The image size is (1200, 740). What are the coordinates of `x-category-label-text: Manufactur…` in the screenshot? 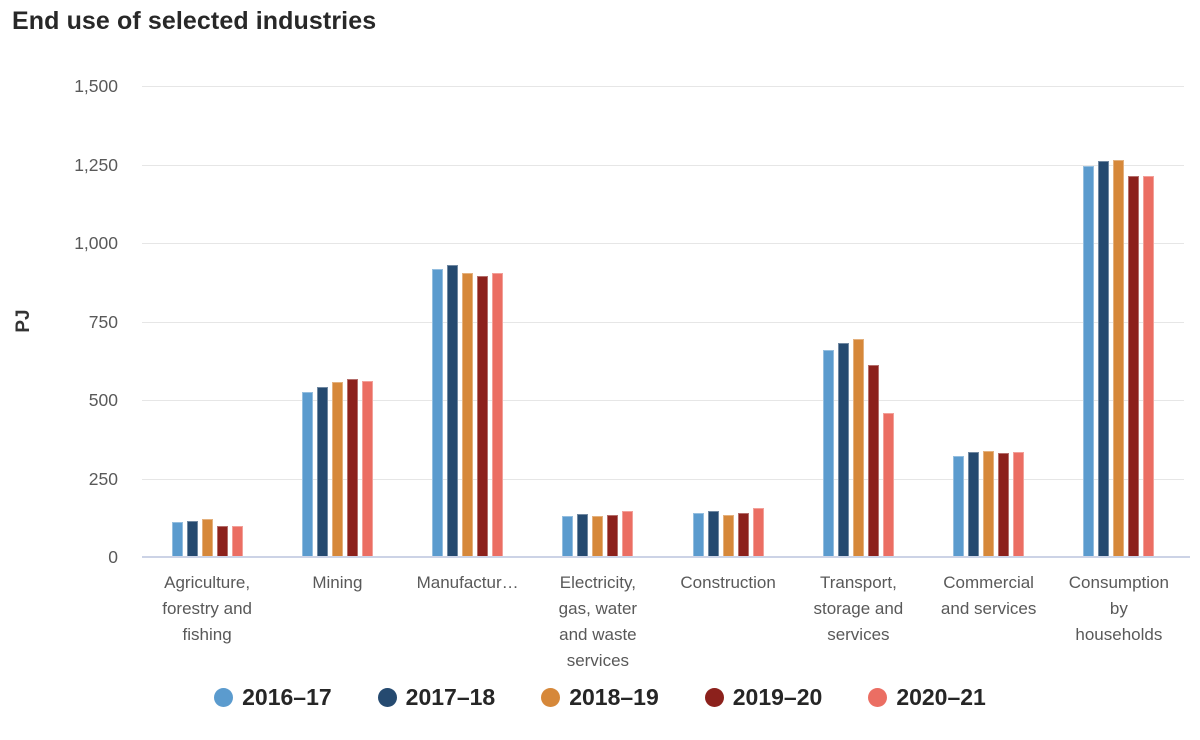 It's located at (467, 582).